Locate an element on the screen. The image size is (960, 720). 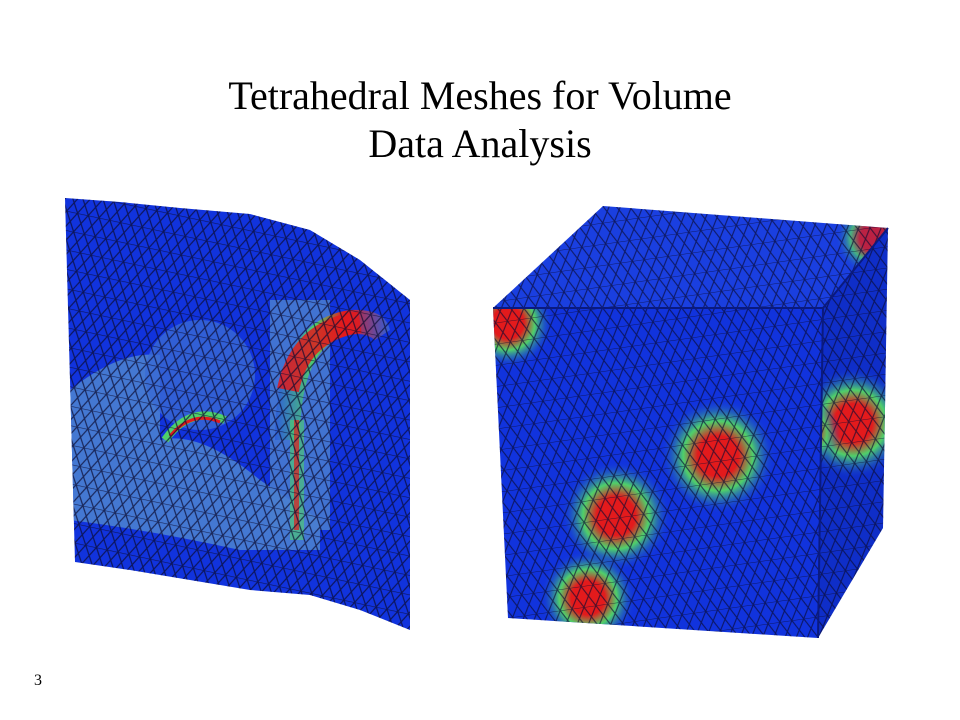
slide-number: 3 is located at coordinates (38, 680).